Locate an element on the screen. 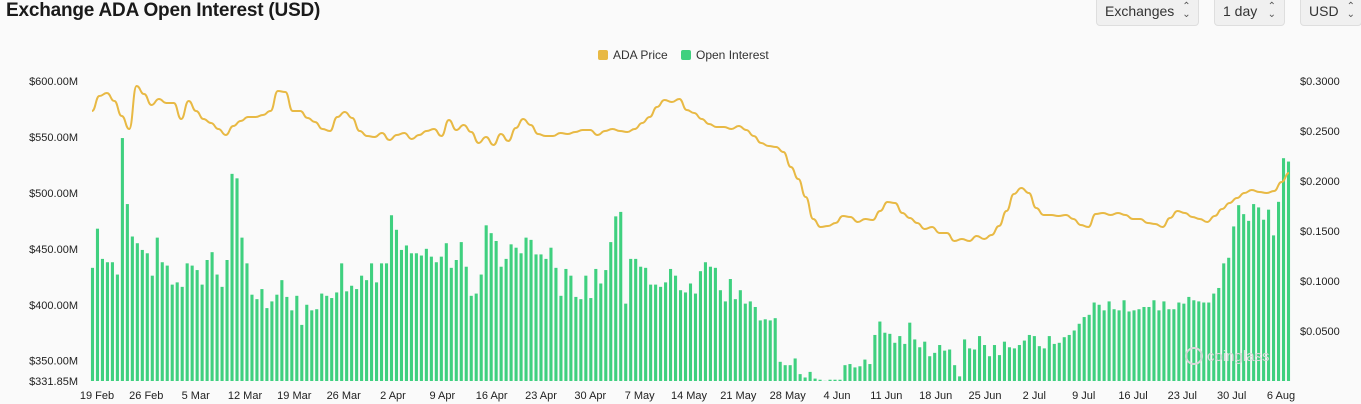 The width and height of the screenshot is (1361, 404). y-left-tick-label: $400.00M is located at coordinates (53, 306).